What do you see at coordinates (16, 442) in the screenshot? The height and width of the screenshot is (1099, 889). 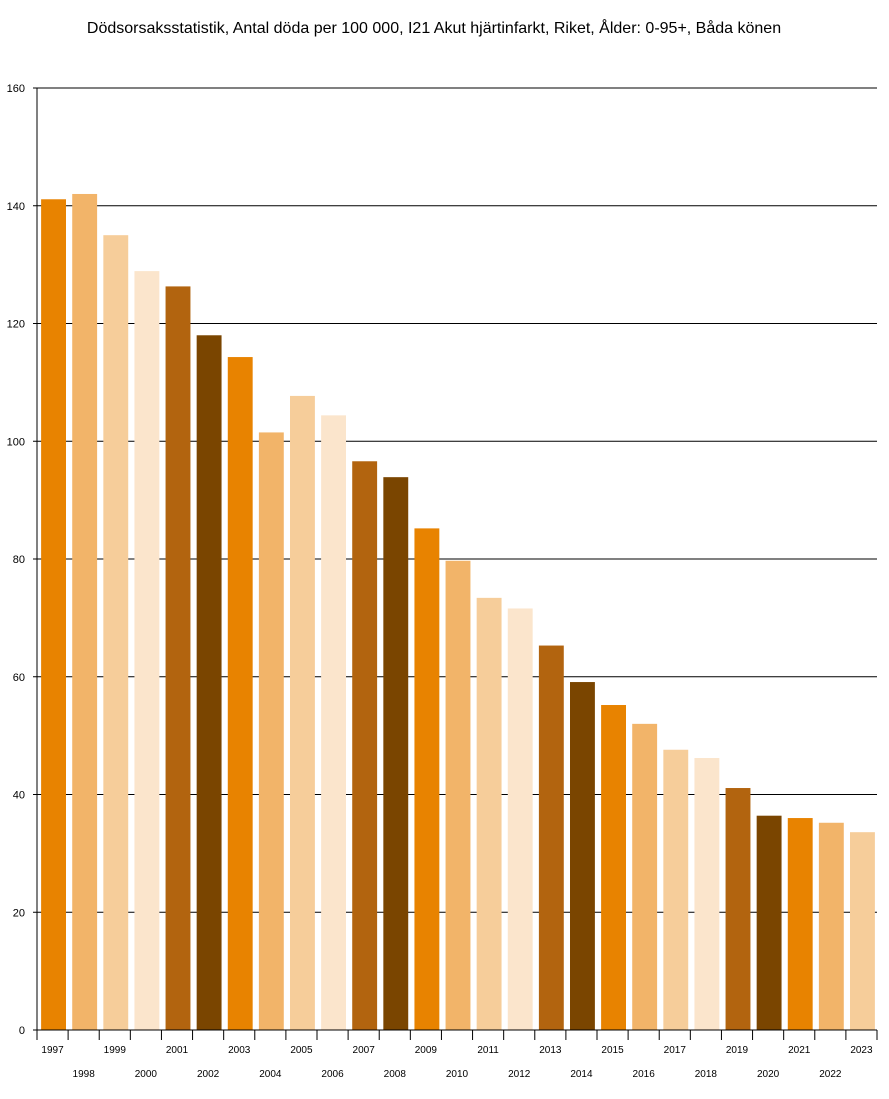 I see `y-tick-label: 100` at bounding box center [16, 442].